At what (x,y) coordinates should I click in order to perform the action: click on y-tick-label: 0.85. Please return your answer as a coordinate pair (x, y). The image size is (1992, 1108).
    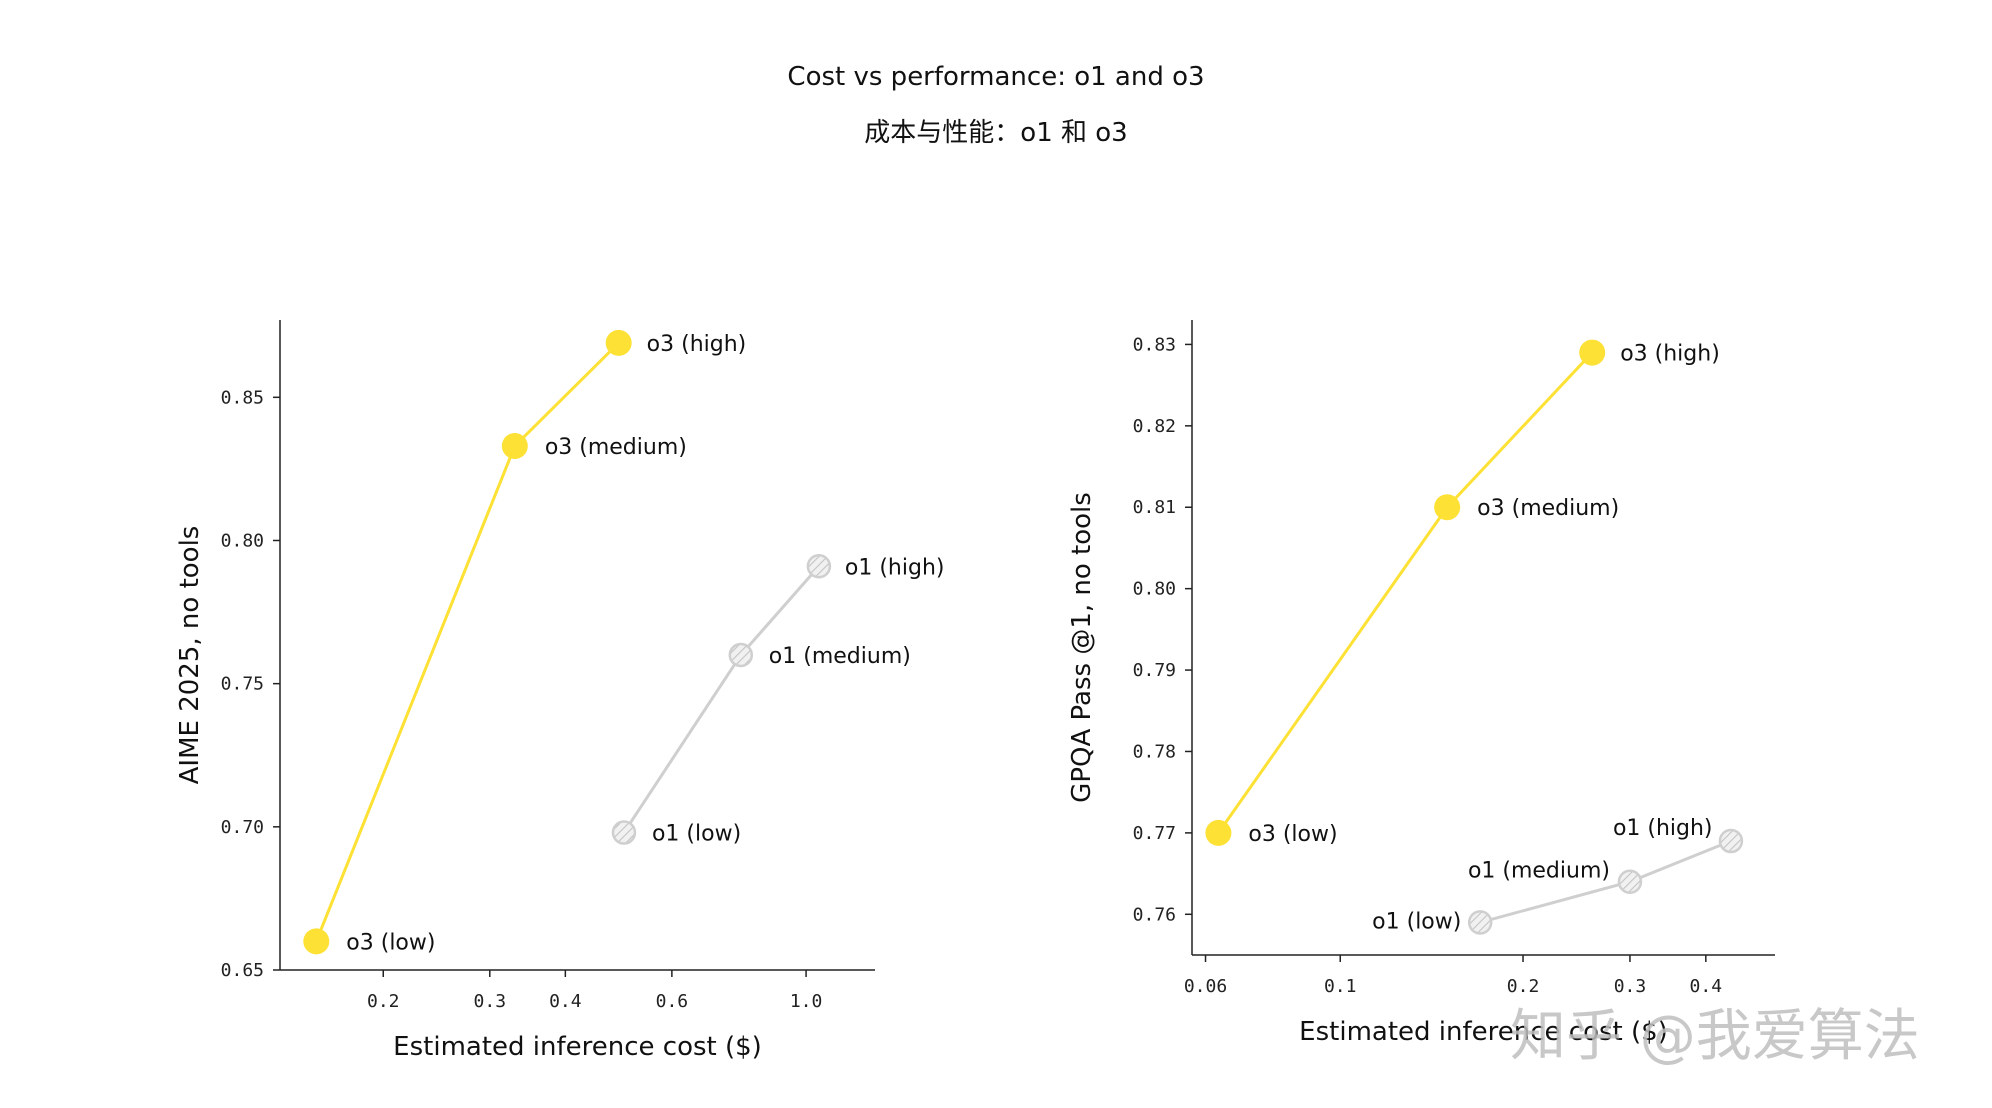
    Looking at the image, I should click on (242, 397).